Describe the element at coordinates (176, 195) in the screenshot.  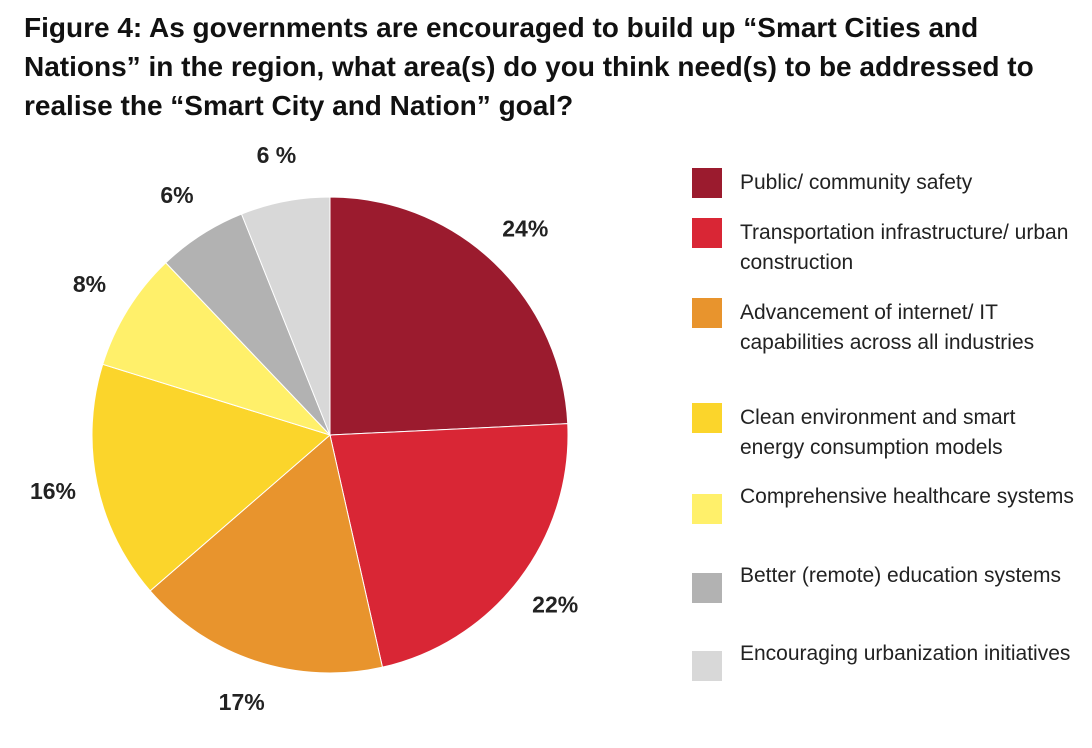
I see `slice-value-label: 6%` at that location.